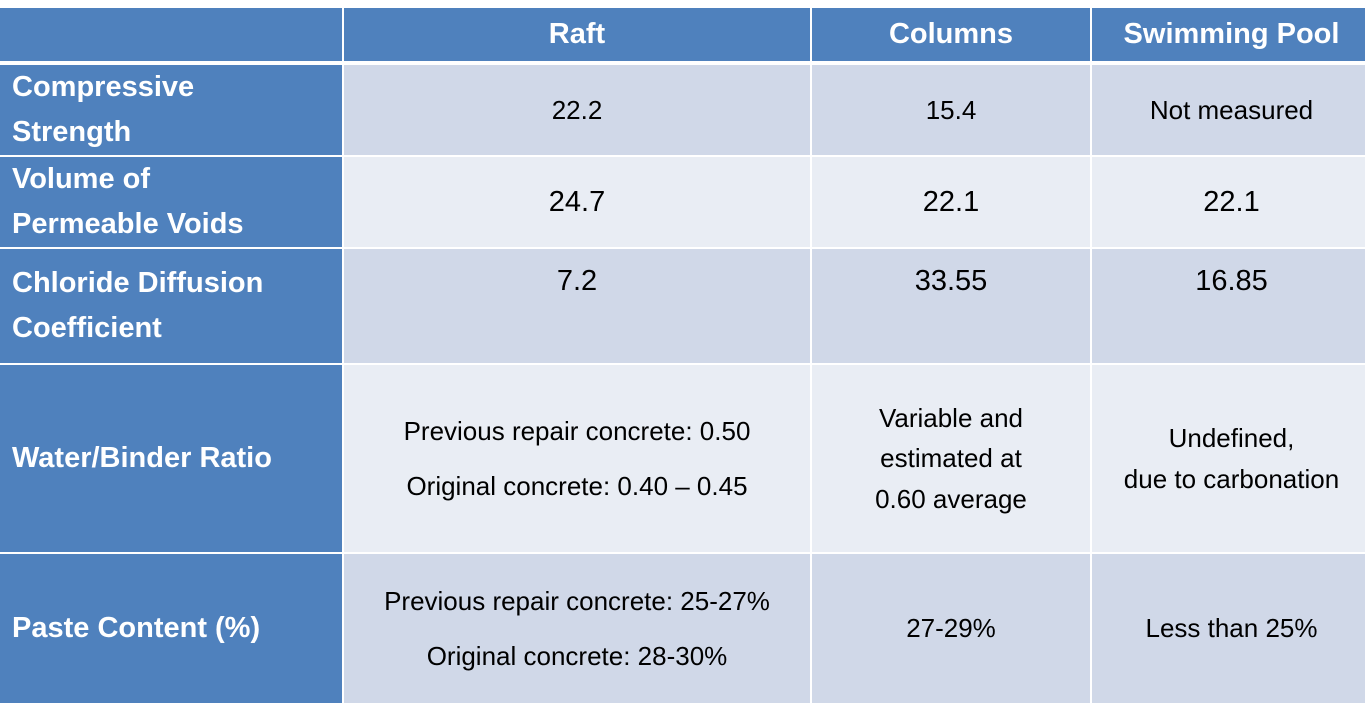 The width and height of the screenshot is (1365, 703). Describe the element at coordinates (81, 179) in the screenshot. I see `row-label-line: Volume of` at that location.